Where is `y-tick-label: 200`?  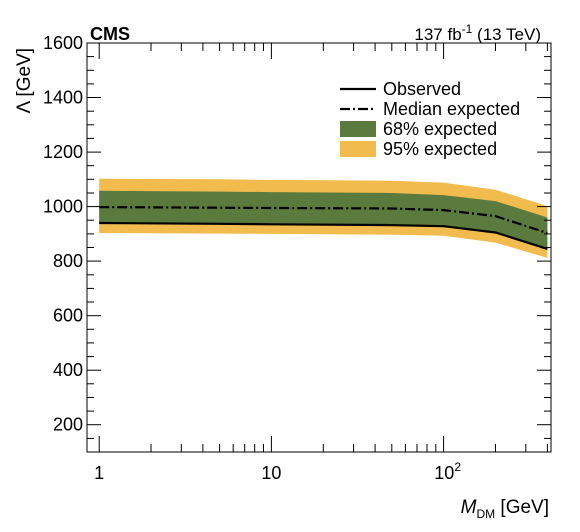 y-tick-label: 200 is located at coordinates (68, 425).